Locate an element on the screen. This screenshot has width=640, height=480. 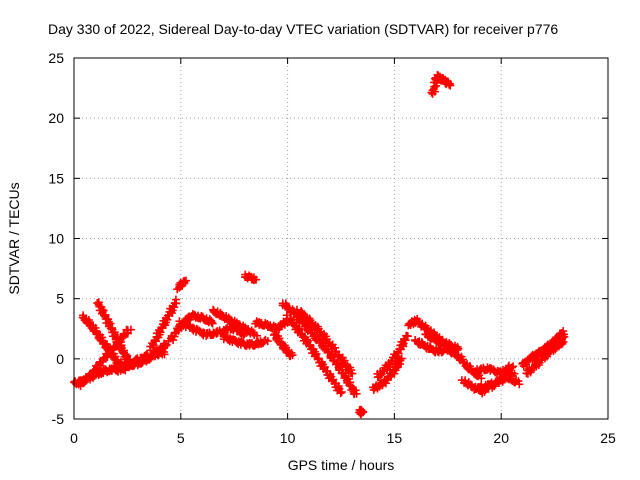
series-s12 is located at coordinates (251, 277).